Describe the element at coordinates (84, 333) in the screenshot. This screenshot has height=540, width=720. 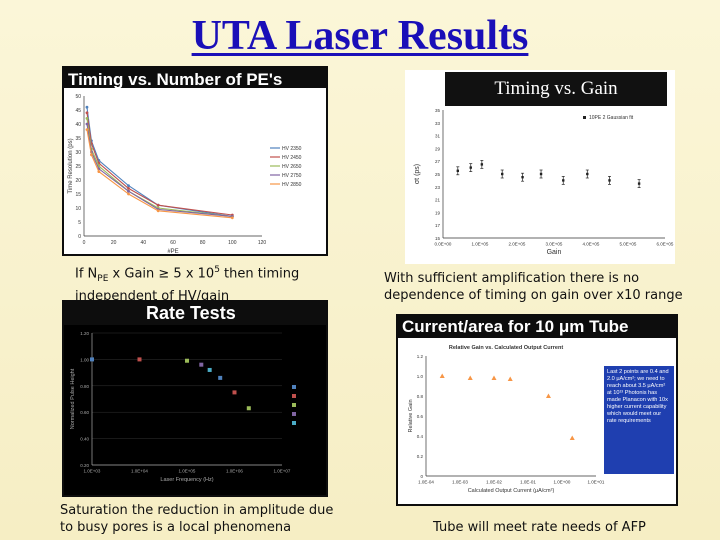
I see `y-tick-label: 1.20` at that location.